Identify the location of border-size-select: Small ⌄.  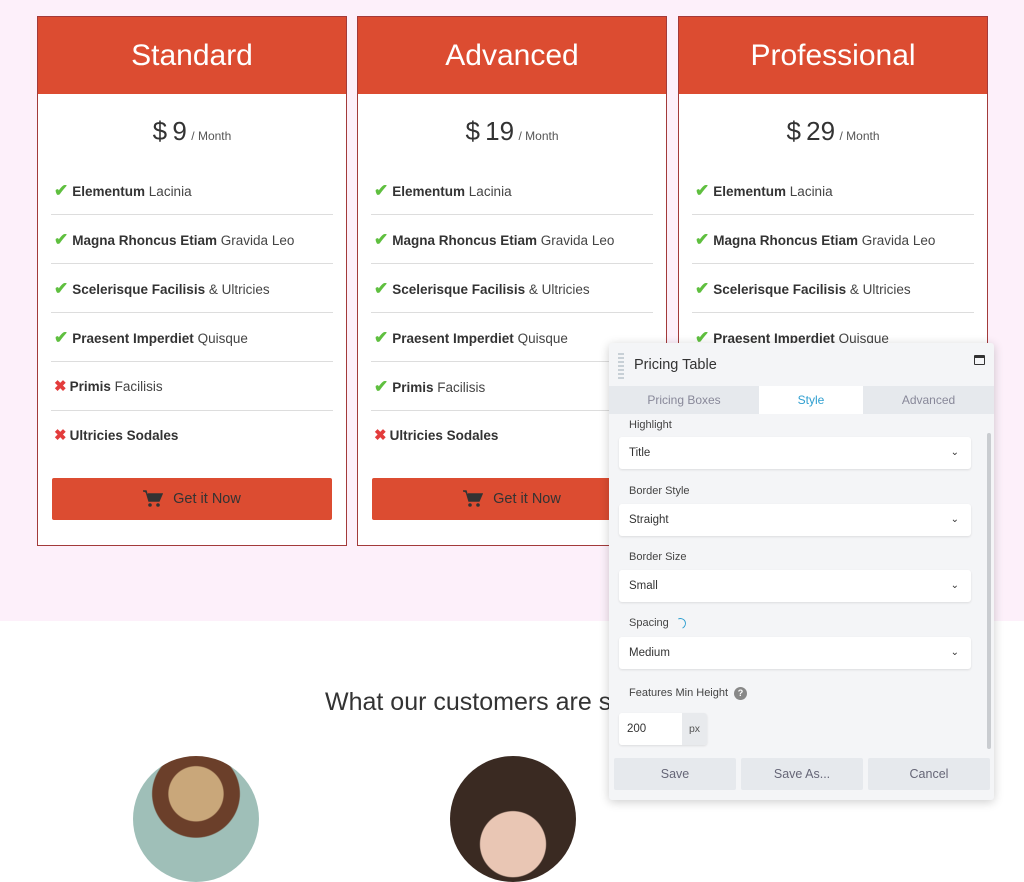
(795, 586).